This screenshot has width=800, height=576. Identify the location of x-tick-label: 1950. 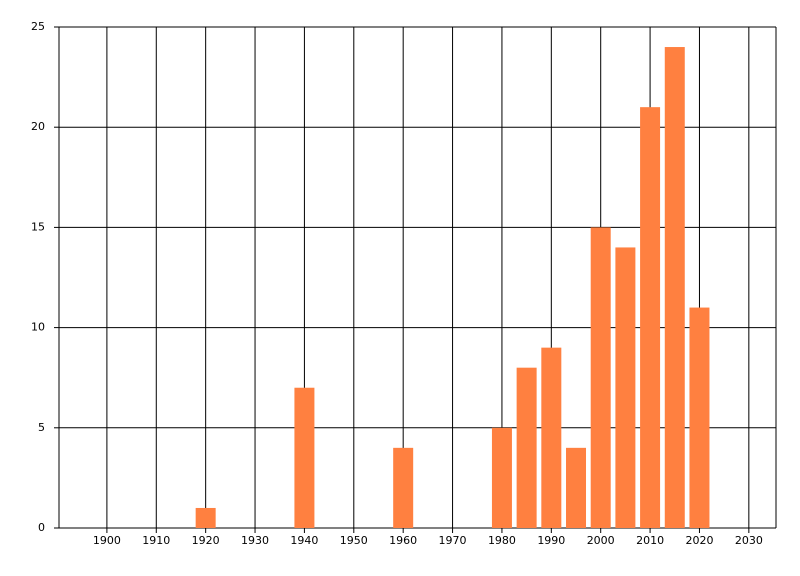
(354, 540).